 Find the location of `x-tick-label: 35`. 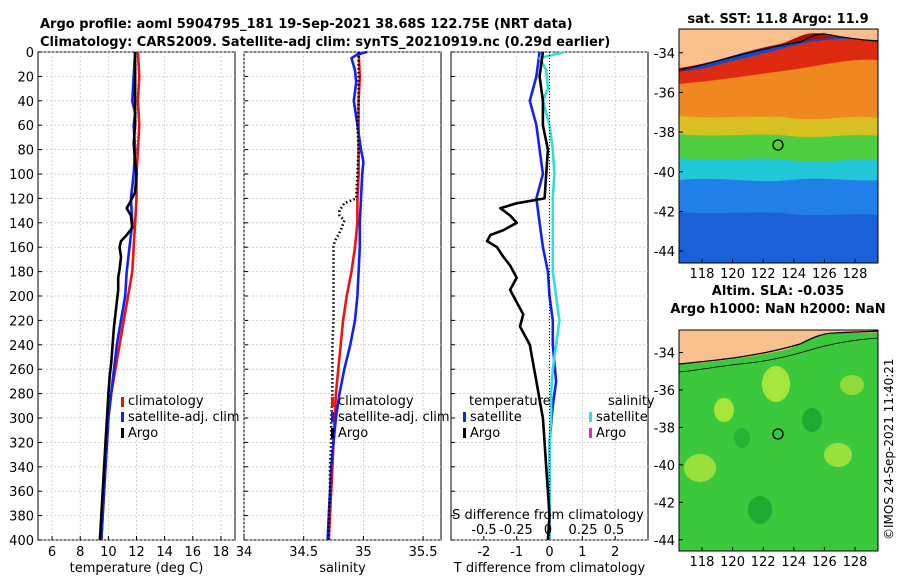

x-tick-label: 35 is located at coordinates (363, 552).